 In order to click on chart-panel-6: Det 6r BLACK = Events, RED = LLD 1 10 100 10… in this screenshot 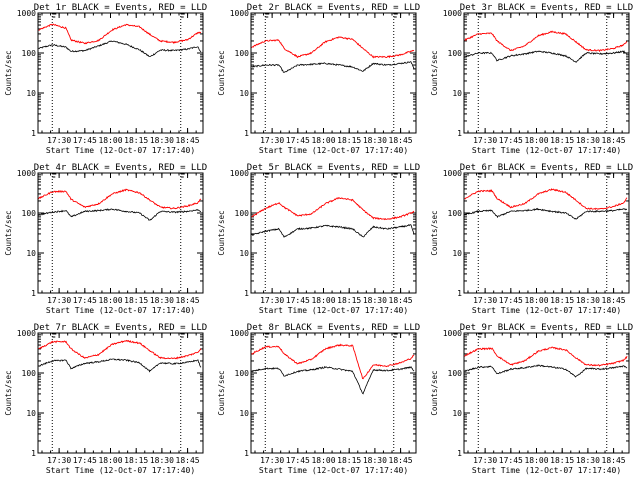, I will do `click(531, 239)`.